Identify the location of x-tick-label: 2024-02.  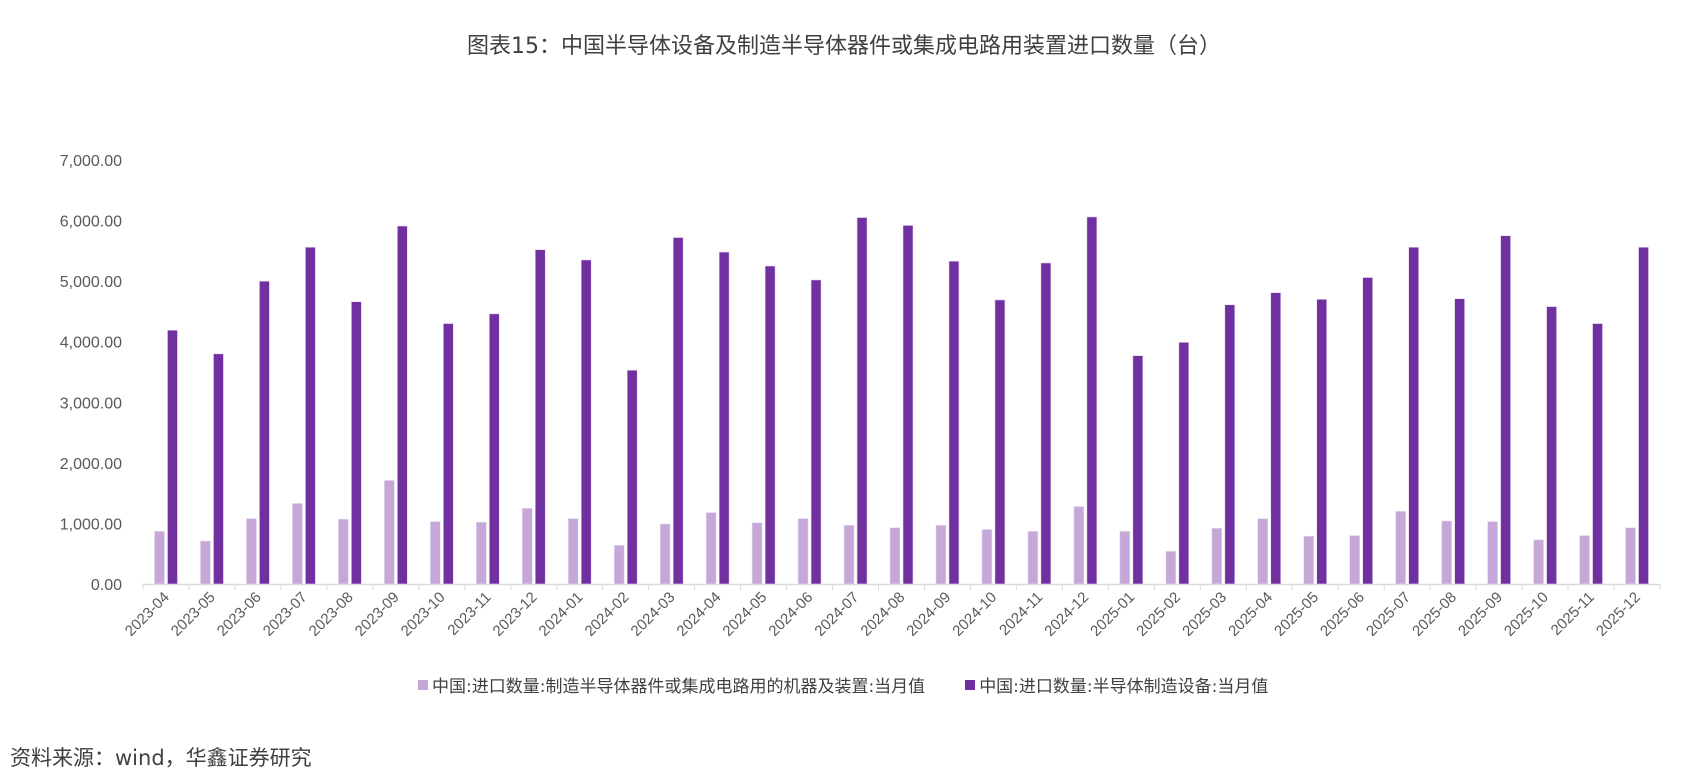
(607, 614).